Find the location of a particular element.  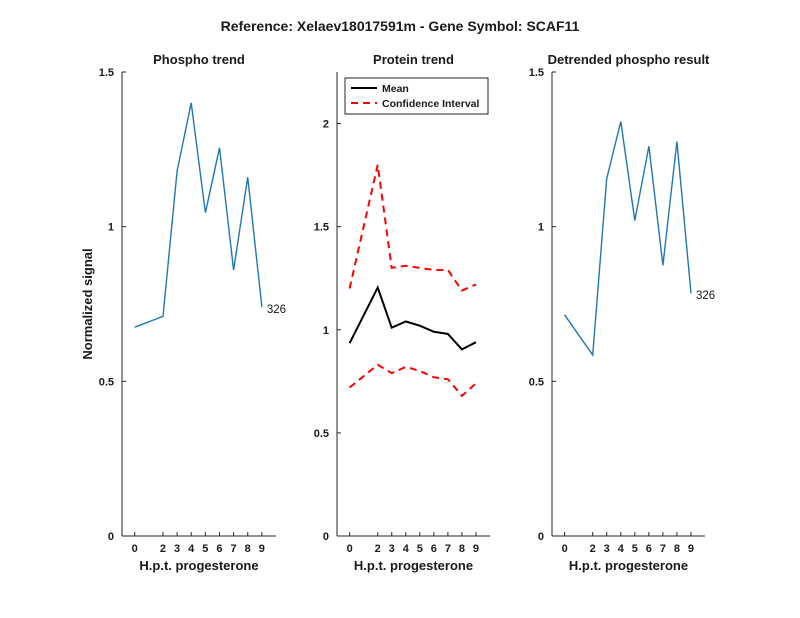

panel-title: Phospho trend is located at coordinates (199, 59).